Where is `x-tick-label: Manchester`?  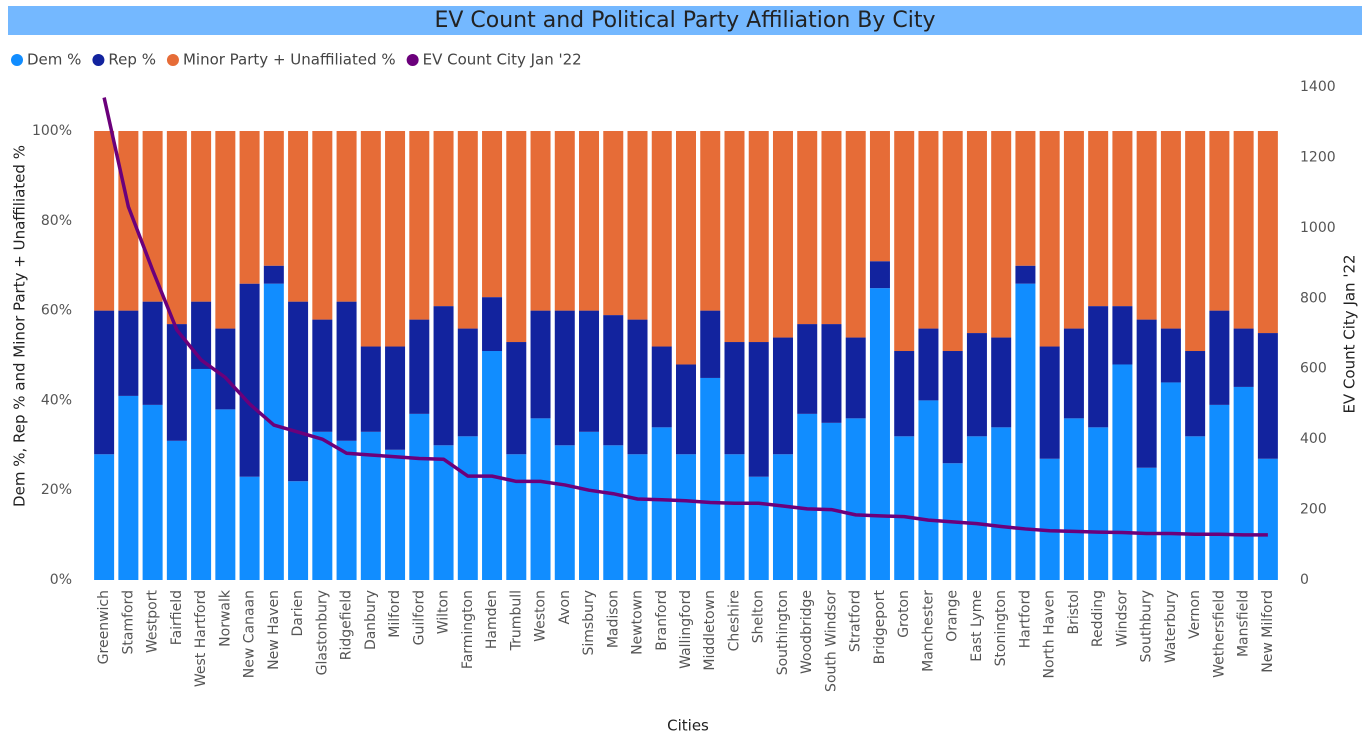 x-tick-label: Manchester is located at coordinates (928, 631).